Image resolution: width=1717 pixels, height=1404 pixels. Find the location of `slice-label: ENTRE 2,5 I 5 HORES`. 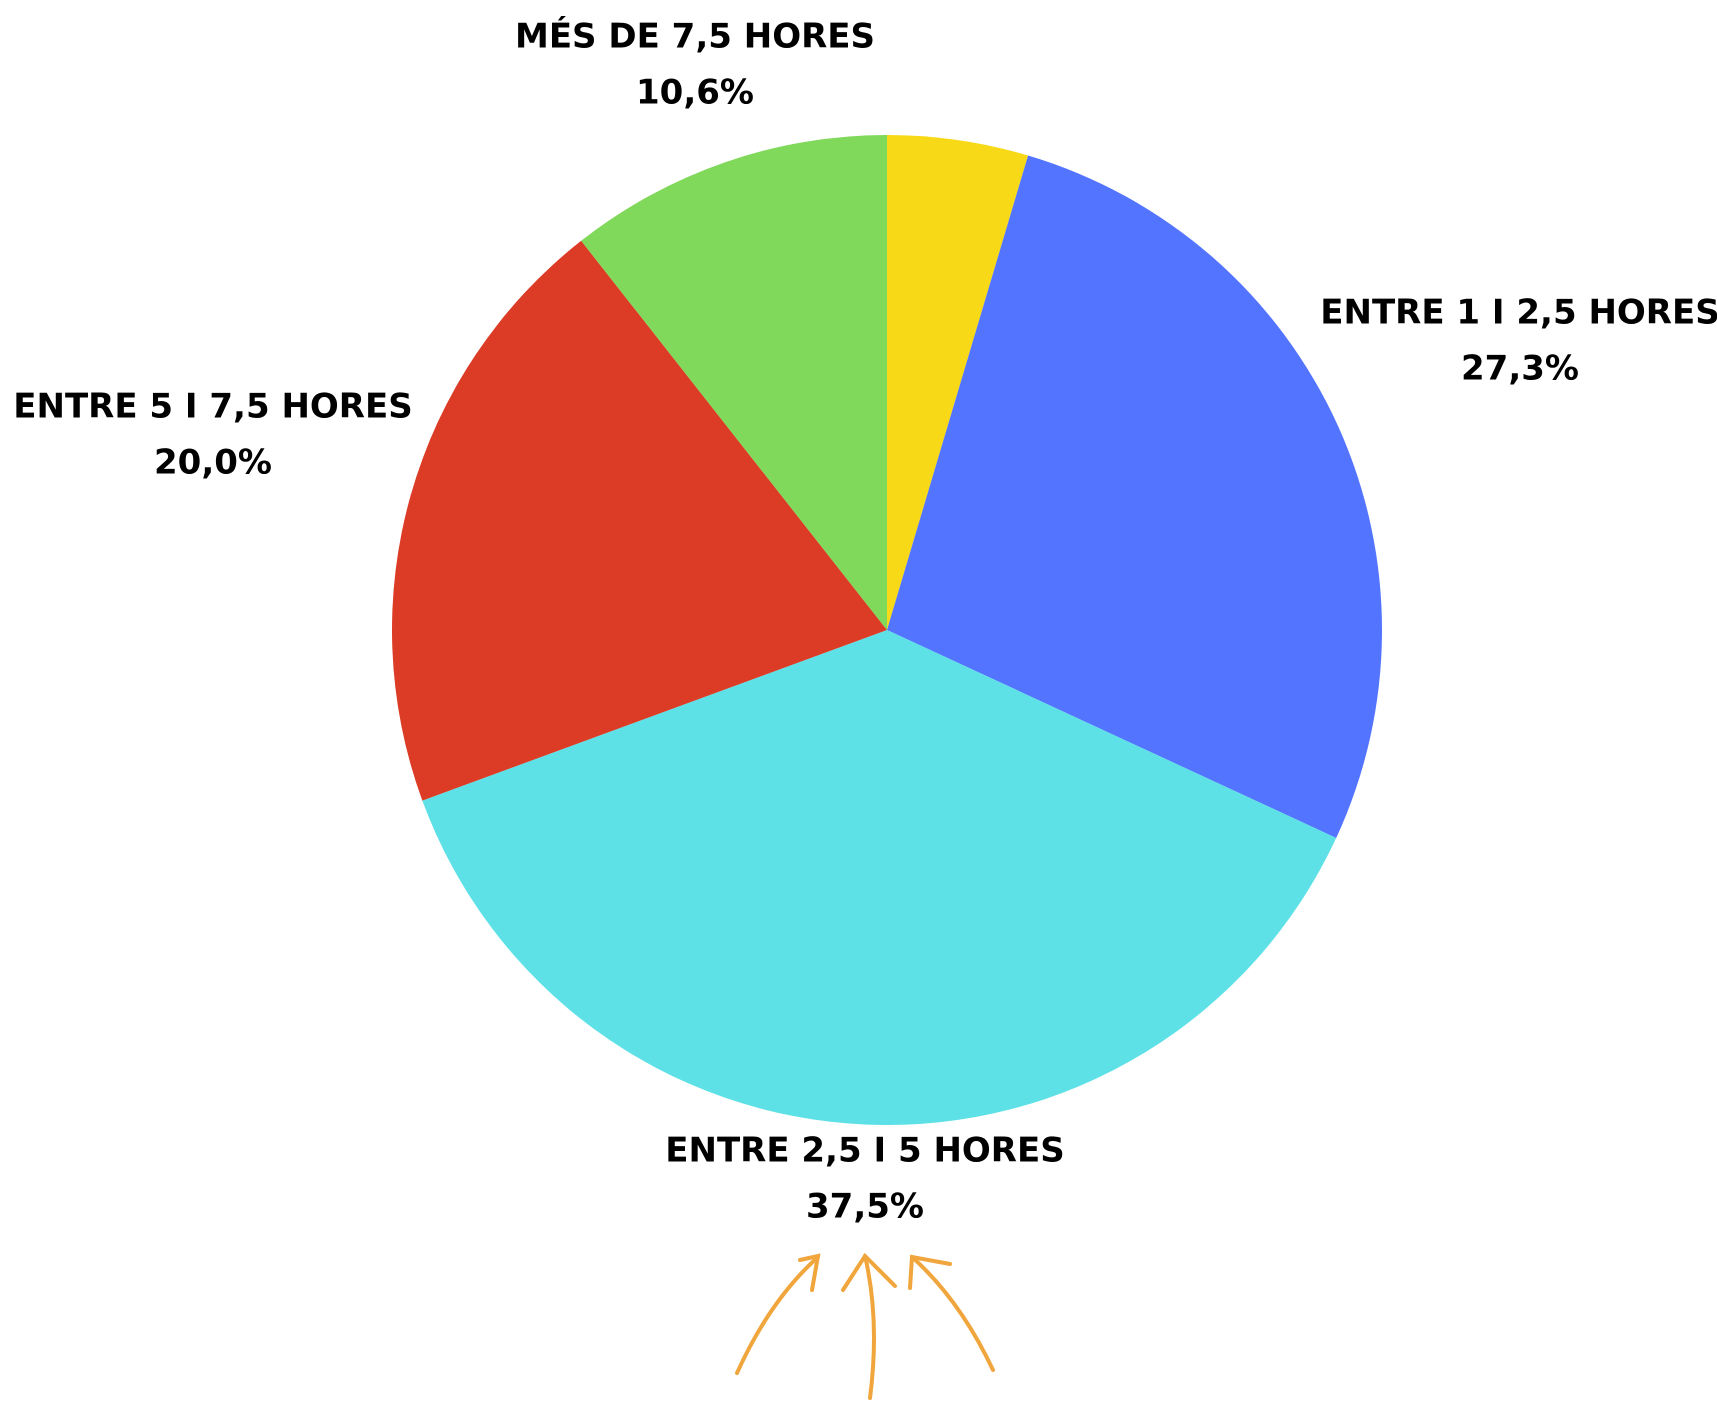

slice-label: ENTRE 2,5 I 5 HORES is located at coordinates (864, 1151).